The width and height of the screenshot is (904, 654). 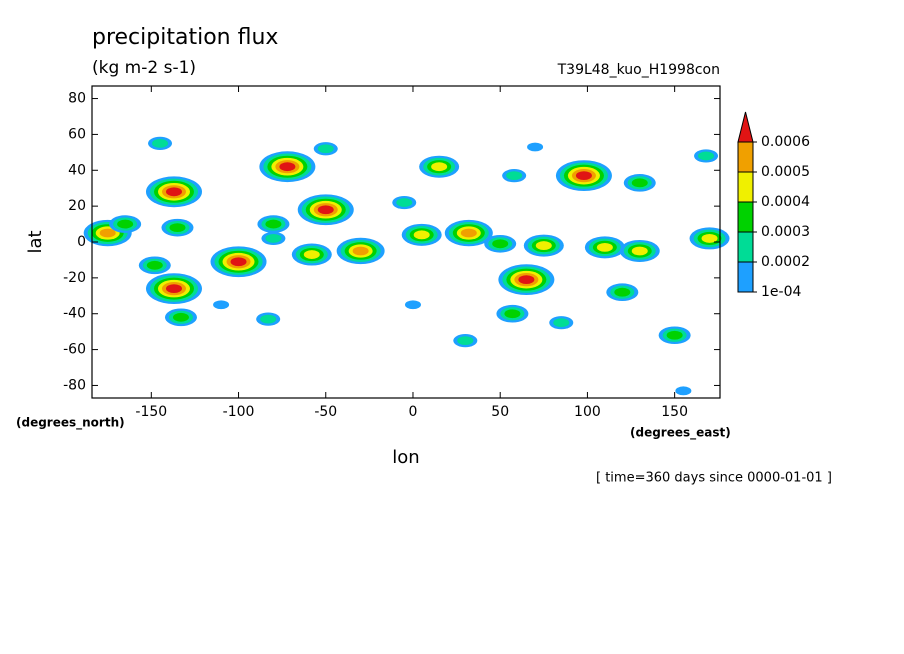 I want to click on x-units: (degrees_east), so click(x=680, y=433).